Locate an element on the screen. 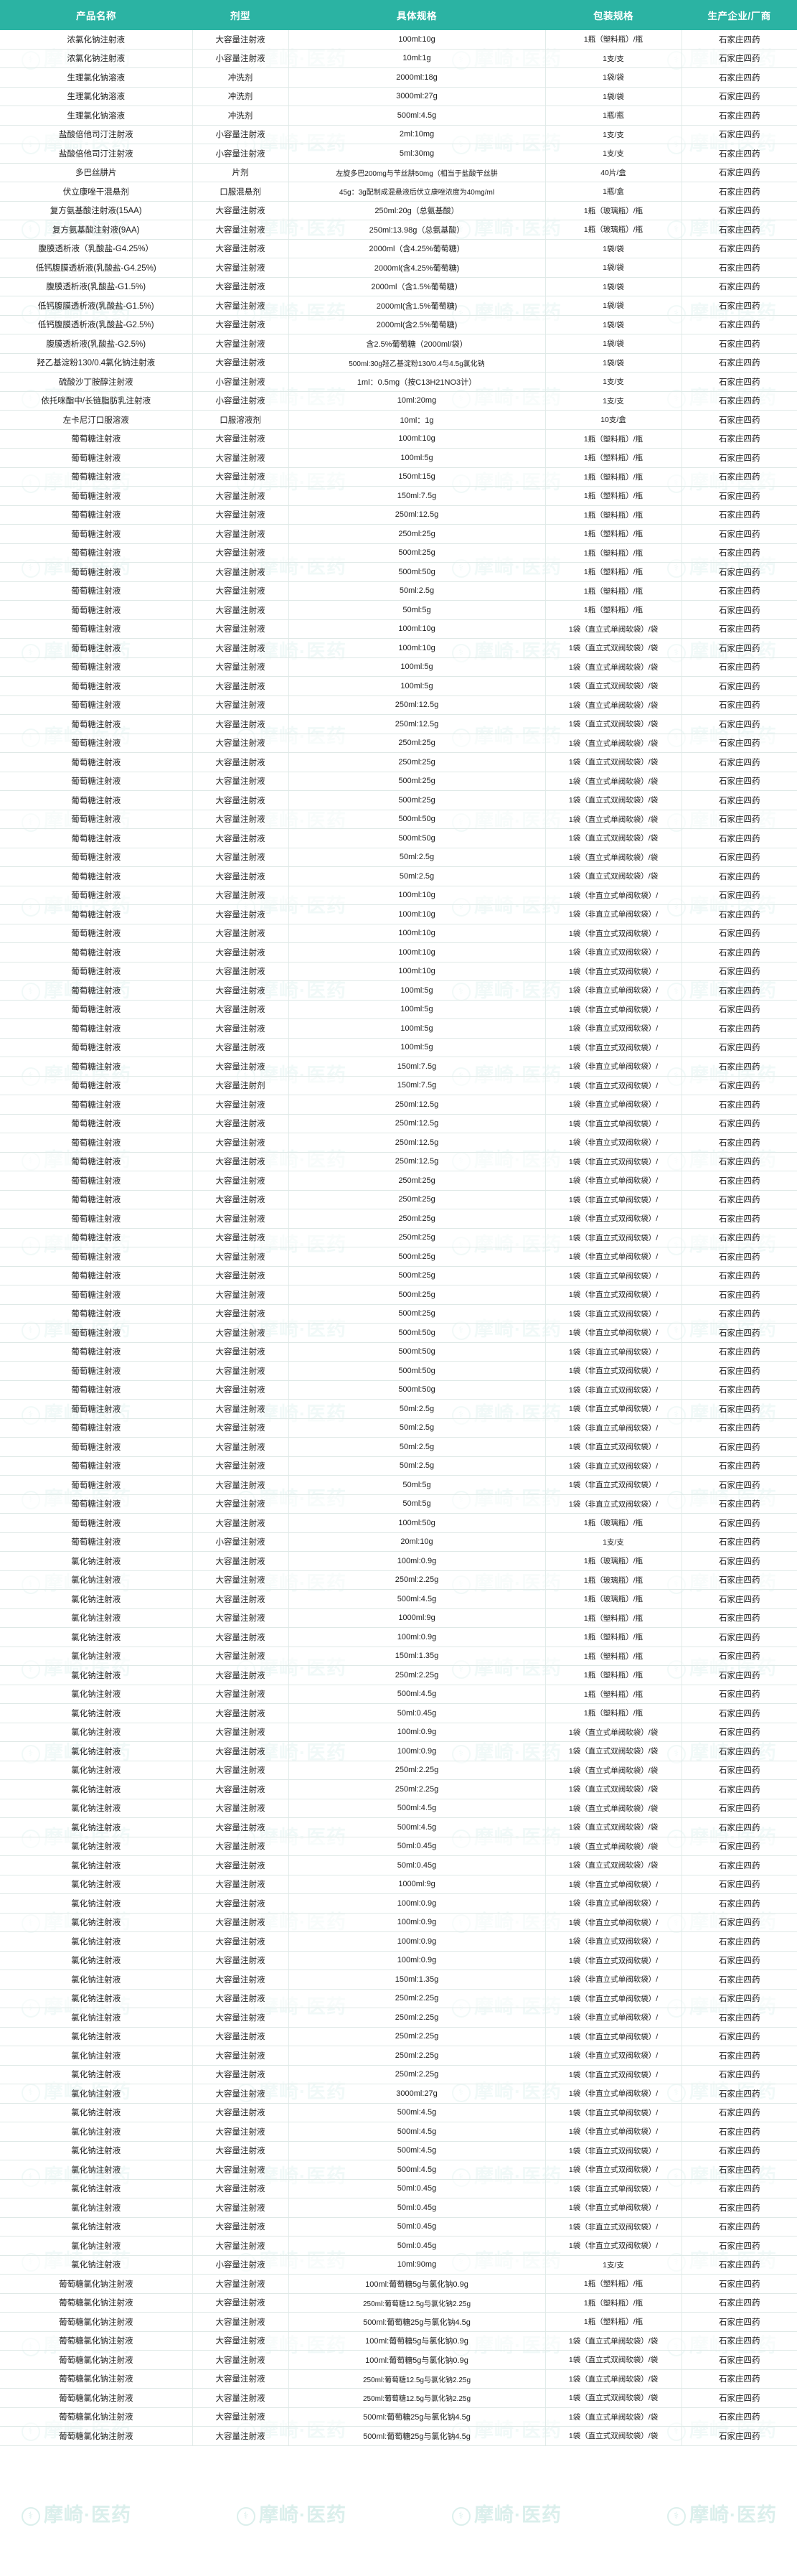  table-row: 葡萄糖注射液 大容量注射液 500ml:50g 1袋（直立式双阀软袋）/袋 石家庄四药 is located at coordinates (398, 838).